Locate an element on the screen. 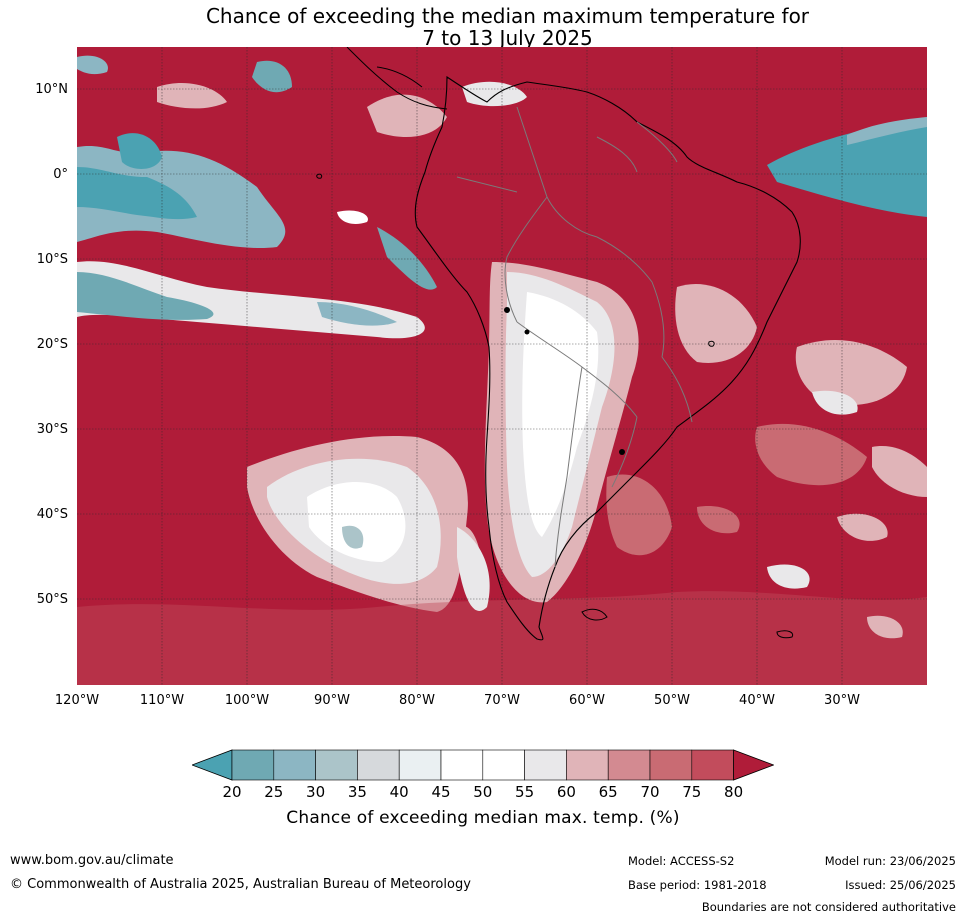  lat-label-30s: 30°S is located at coordinates (52, 429).